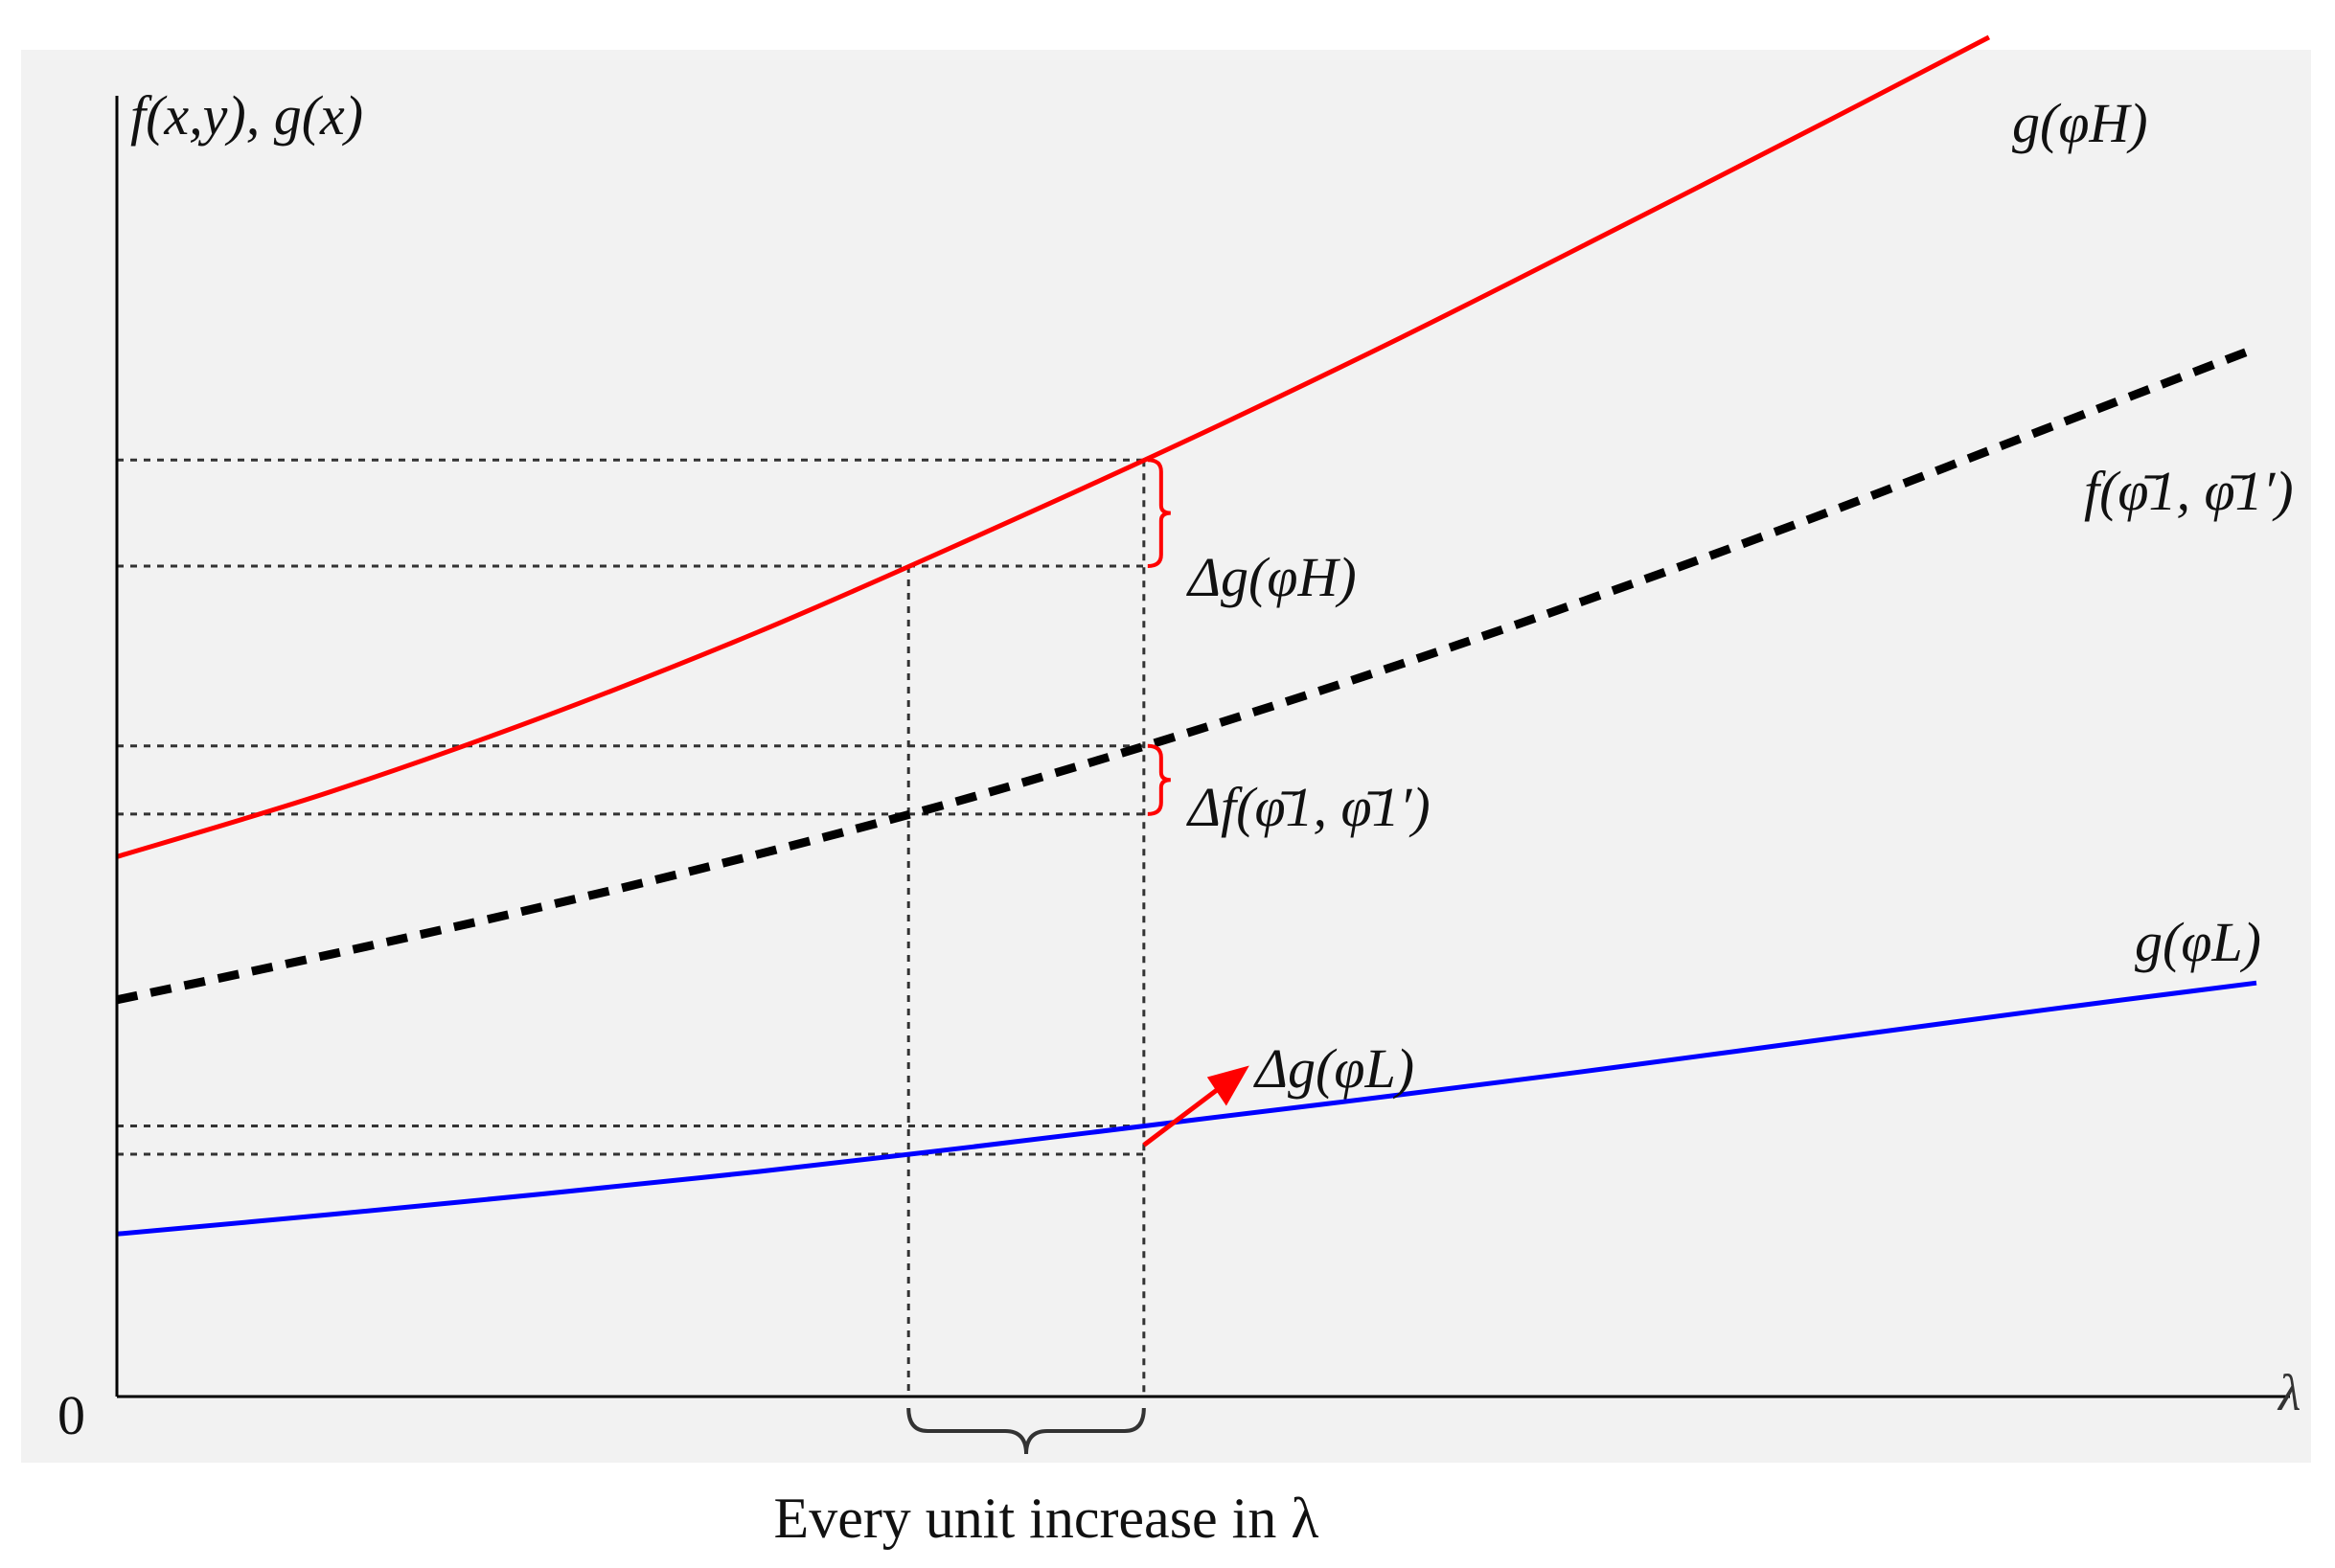 This screenshot has width=2335, height=1568. Describe the element at coordinates (1185, 1114) in the screenshot. I see `arrow-delta-low` at that location.